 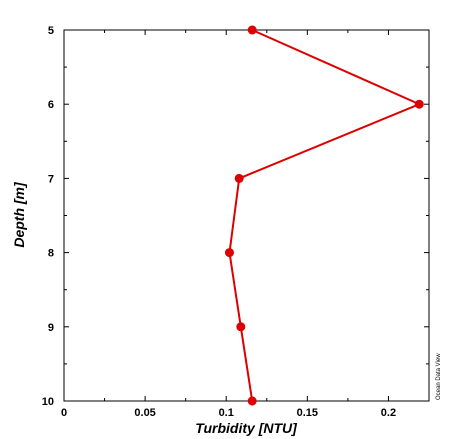 I want to click on x-tick-label: 0.05, so click(x=144, y=413).